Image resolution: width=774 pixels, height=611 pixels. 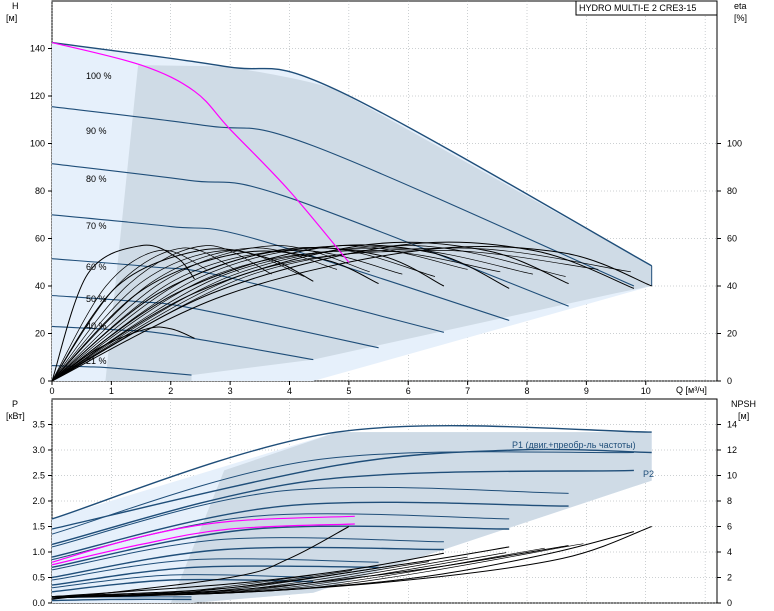 I want to click on x-tick-label: 3, so click(x=230, y=391).